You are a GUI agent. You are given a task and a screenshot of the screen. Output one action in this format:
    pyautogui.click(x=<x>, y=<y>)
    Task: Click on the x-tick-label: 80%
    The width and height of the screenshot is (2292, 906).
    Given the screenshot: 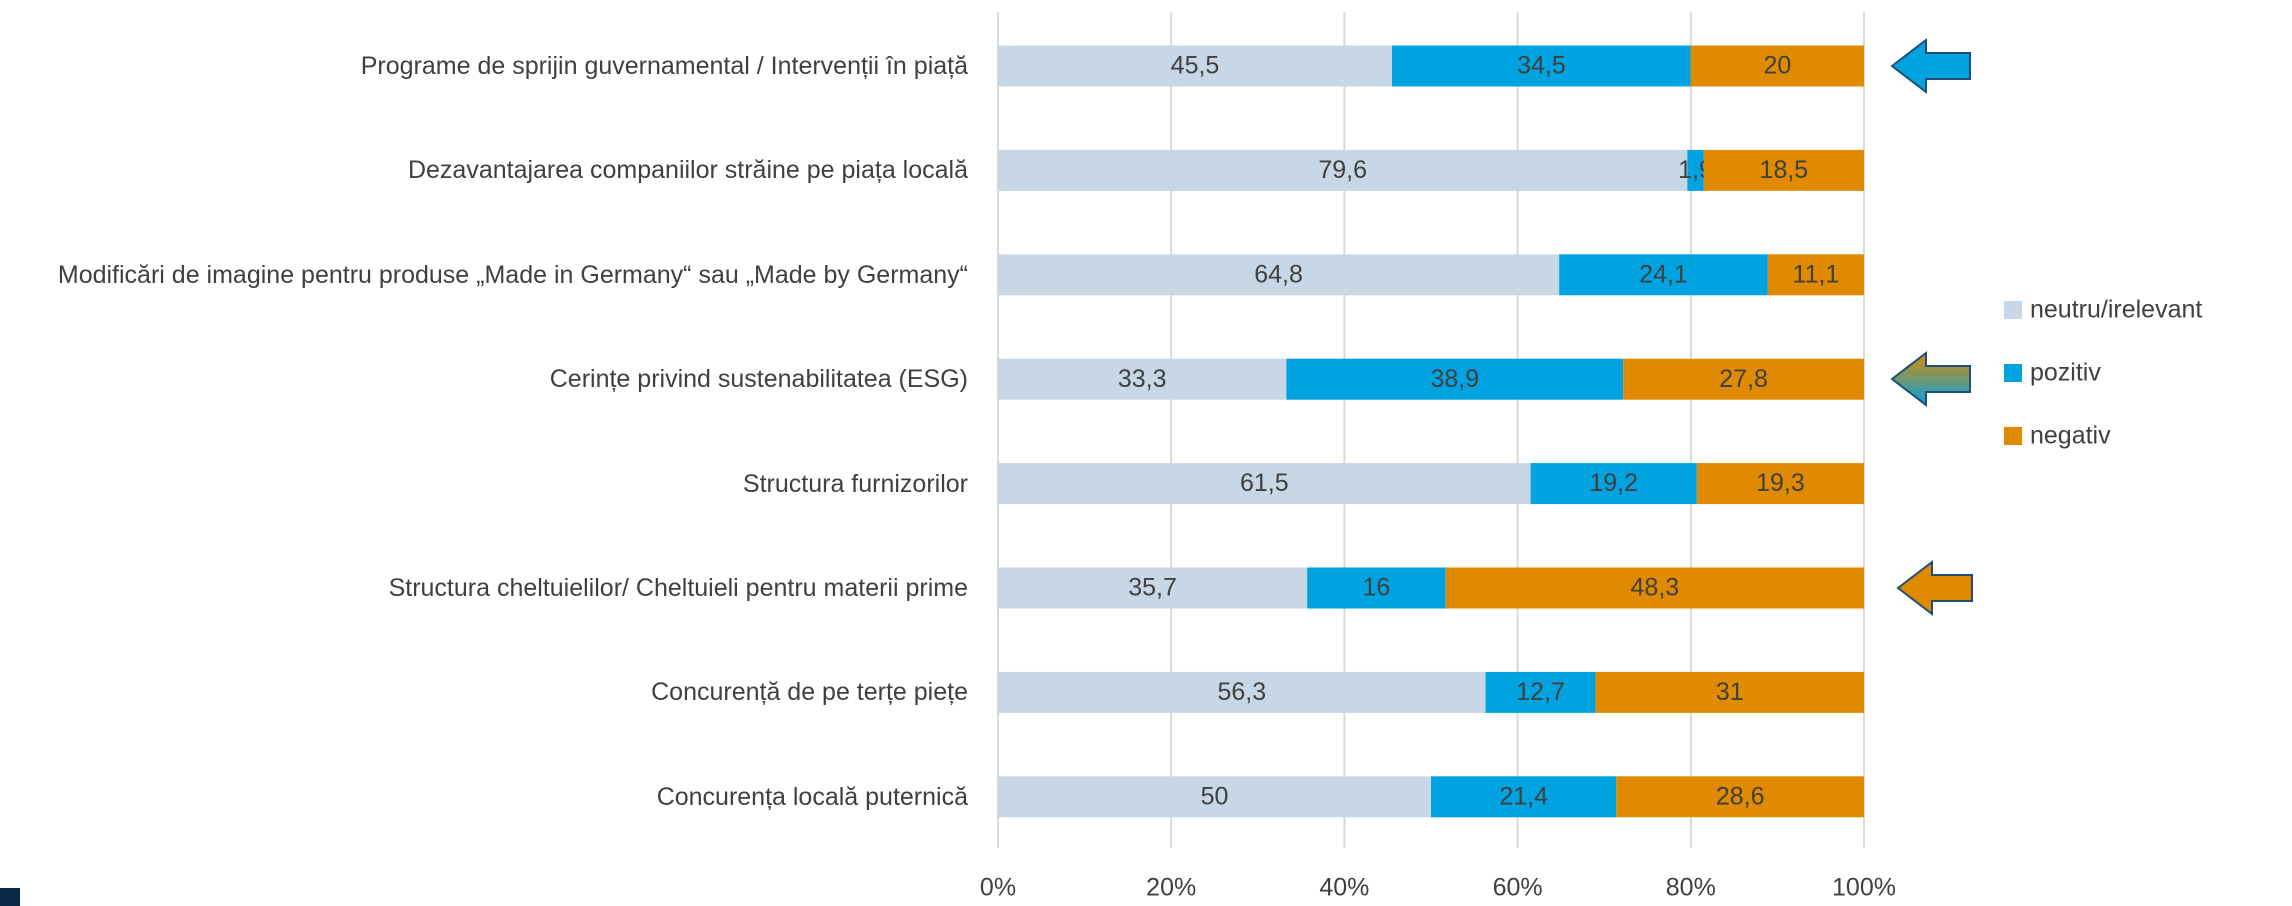 What is the action you would take?
    pyautogui.click(x=1691, y=888)
    